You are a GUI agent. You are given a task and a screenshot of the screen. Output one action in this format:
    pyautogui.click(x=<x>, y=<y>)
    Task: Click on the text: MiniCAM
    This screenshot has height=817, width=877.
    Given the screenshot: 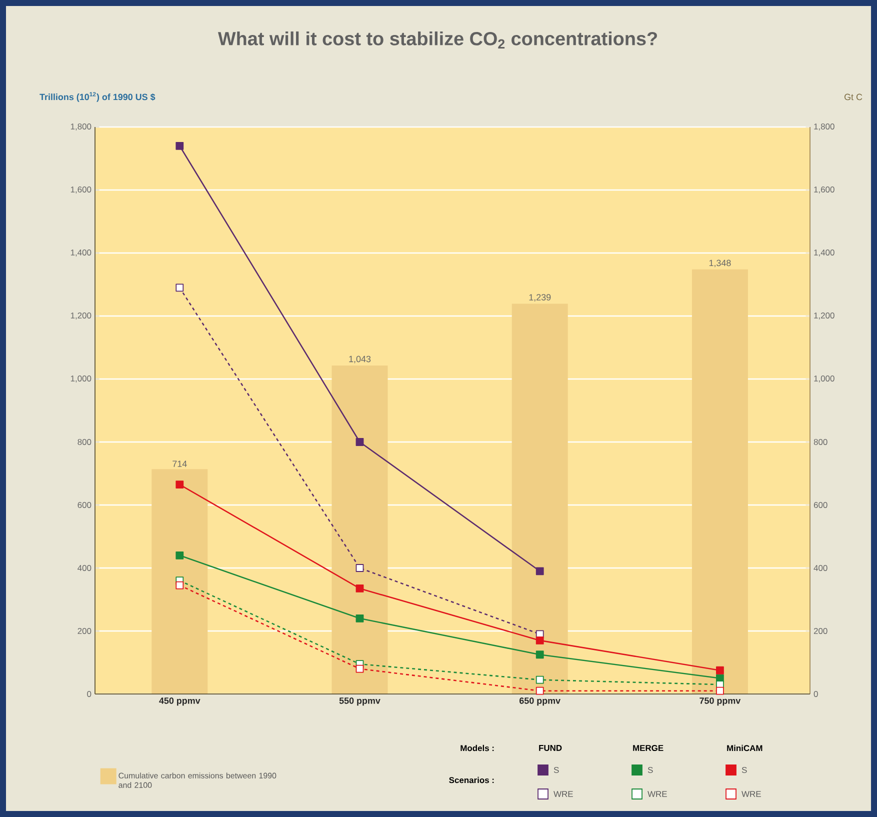 What is the action you would take?
    pyautogui.click(x=744, y=748)
    